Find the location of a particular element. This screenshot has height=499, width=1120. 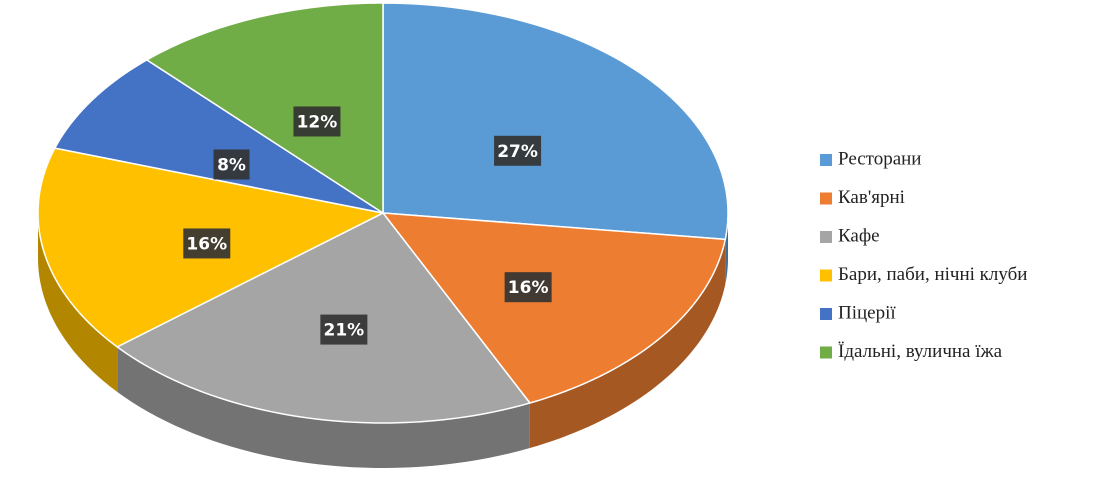

value-label: 21% is located at coordinates (344, 331).